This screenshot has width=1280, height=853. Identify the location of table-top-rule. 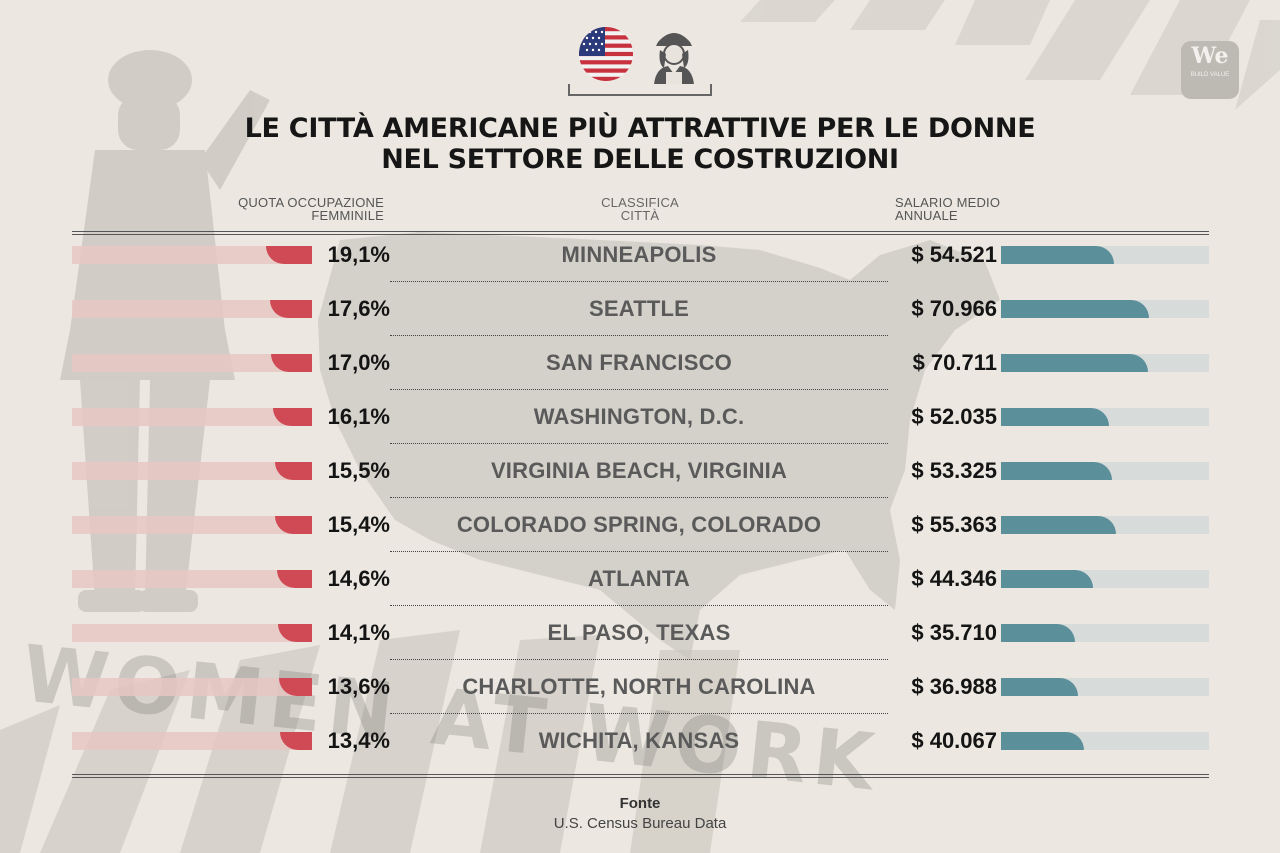
(640, 231).